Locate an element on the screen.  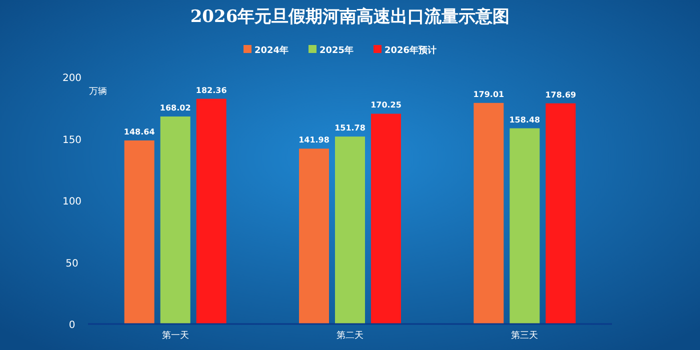
legend-label: 2025年 is located at coordinates (337, 50).